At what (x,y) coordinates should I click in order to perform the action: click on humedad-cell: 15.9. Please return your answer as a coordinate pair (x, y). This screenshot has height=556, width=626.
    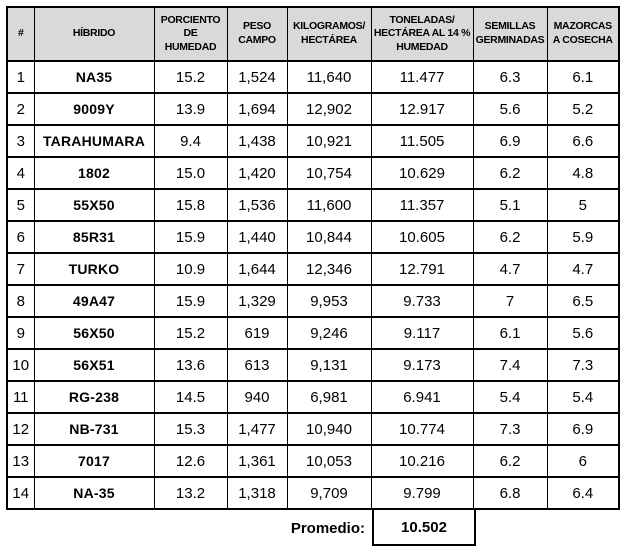
    Looking at the image, I should click on (190, 237).